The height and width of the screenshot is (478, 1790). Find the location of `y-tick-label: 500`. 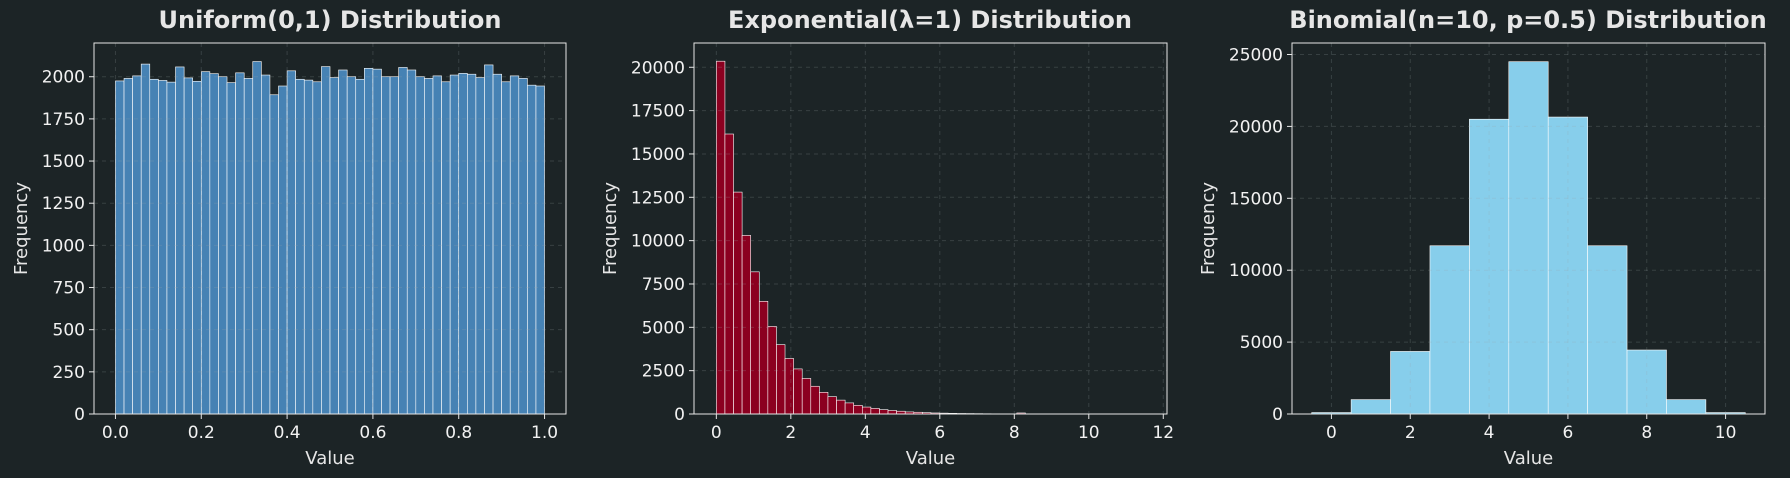

y-tick-label: 500 is located at coordinates (69, 331).